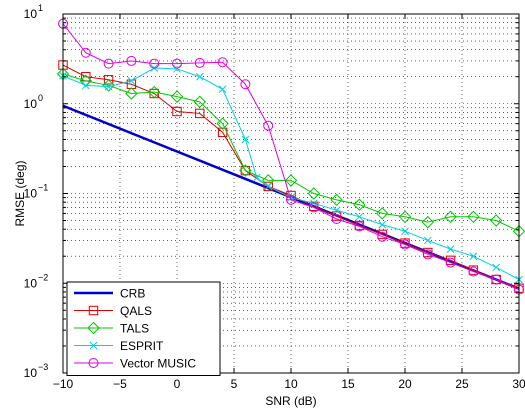  I want to click on legend-marker-esprit, so click(93, 345).